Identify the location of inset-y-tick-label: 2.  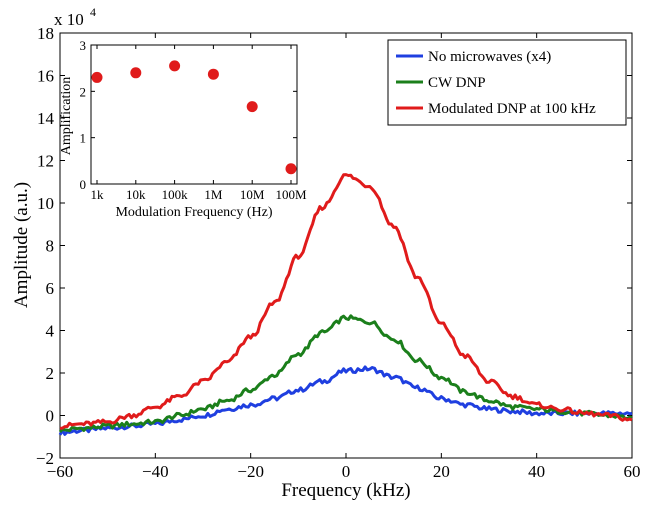
(83, 91).